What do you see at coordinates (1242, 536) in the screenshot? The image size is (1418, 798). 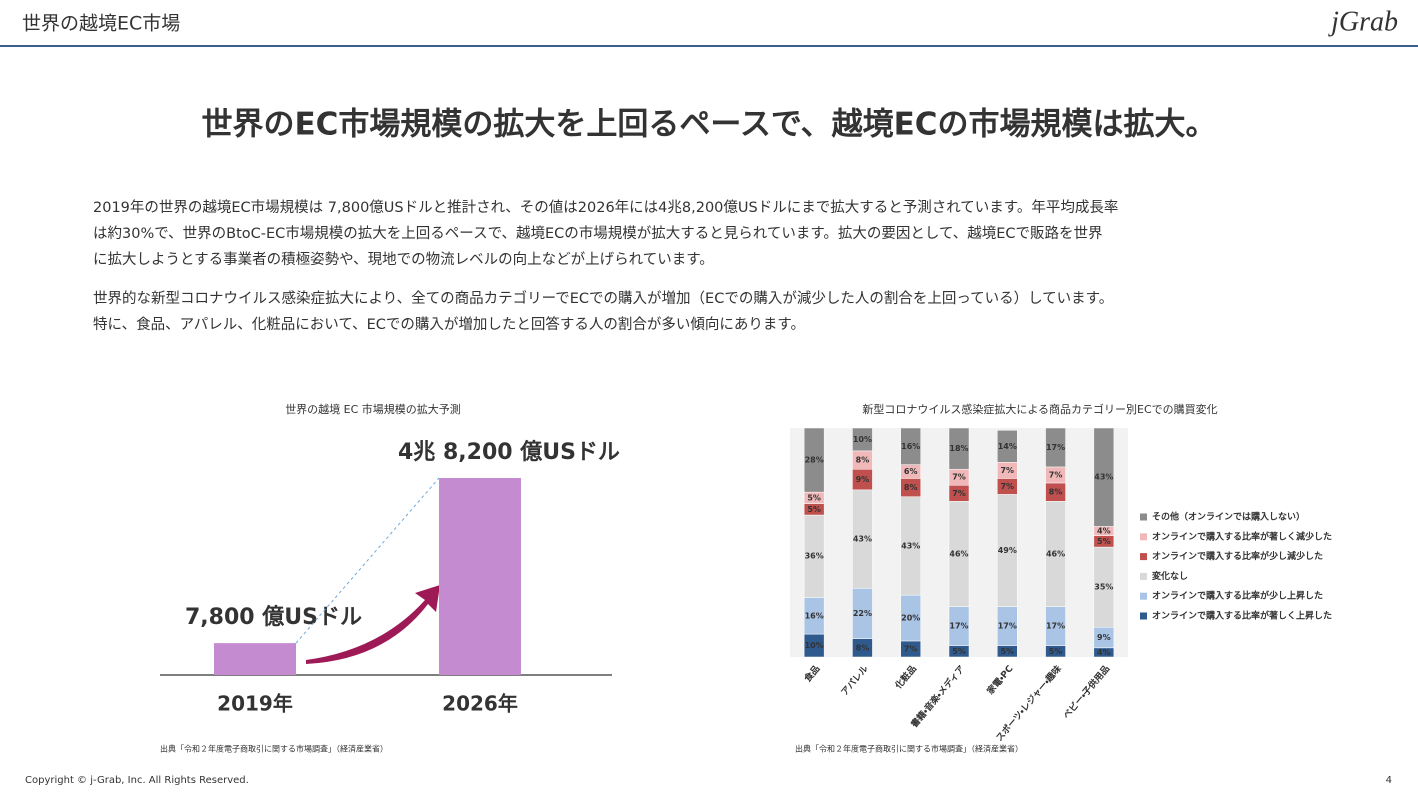 I see `legend-label: オンラインで購入する比率が著しく減少した` at bounding box center [1242, 536].